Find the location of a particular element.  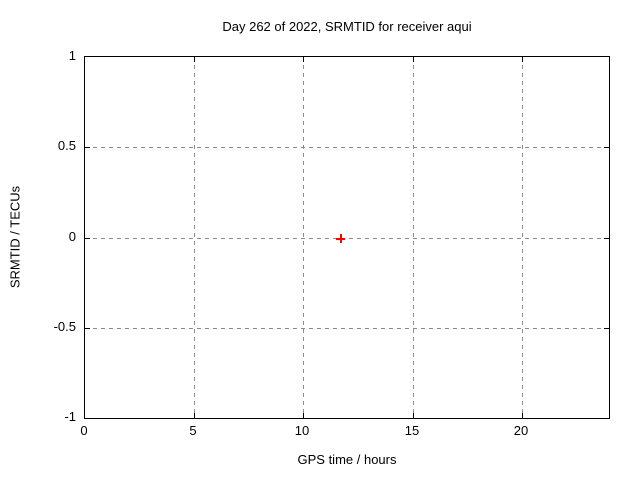

y-tick-label: -0.5 is located at coordinates (64, 326).